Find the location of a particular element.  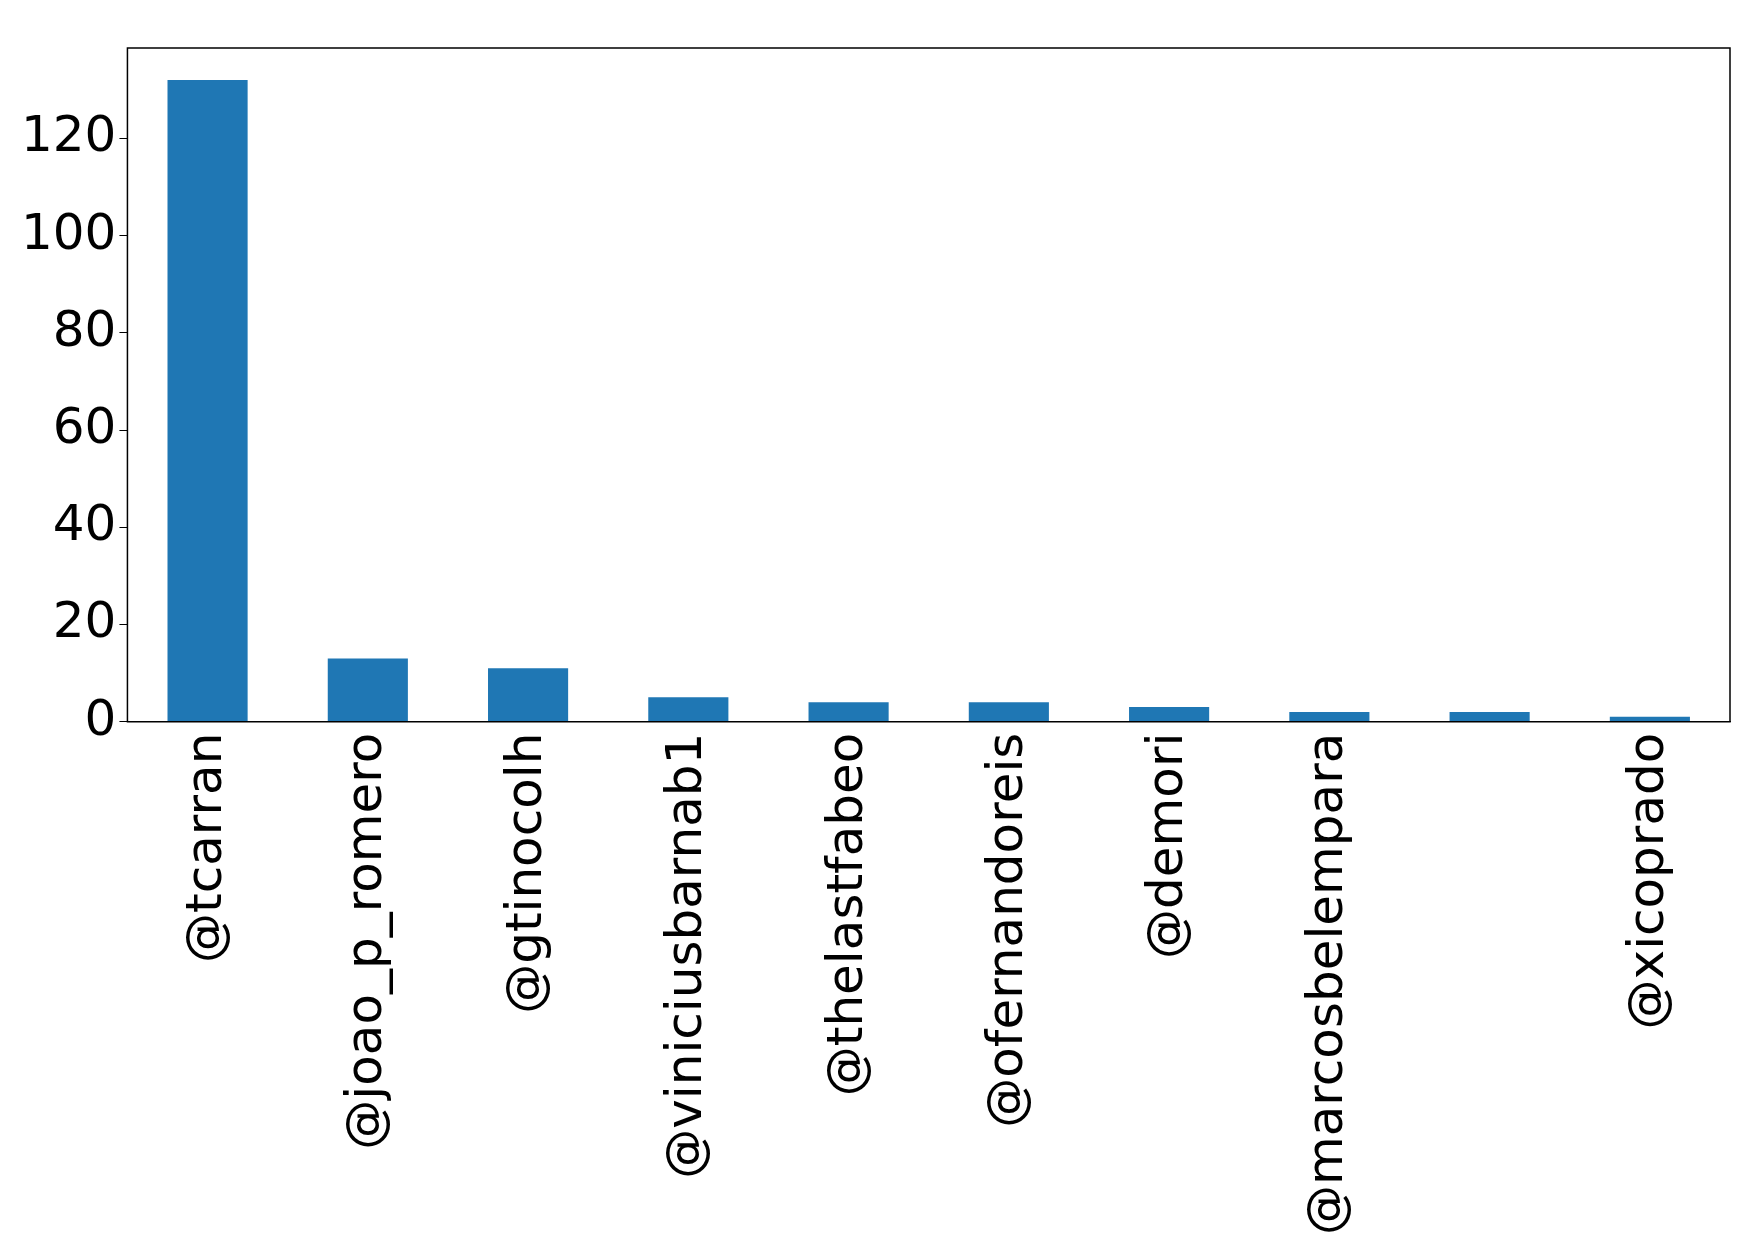

y-tick-label: 20 is located at coordinates (84, 620).